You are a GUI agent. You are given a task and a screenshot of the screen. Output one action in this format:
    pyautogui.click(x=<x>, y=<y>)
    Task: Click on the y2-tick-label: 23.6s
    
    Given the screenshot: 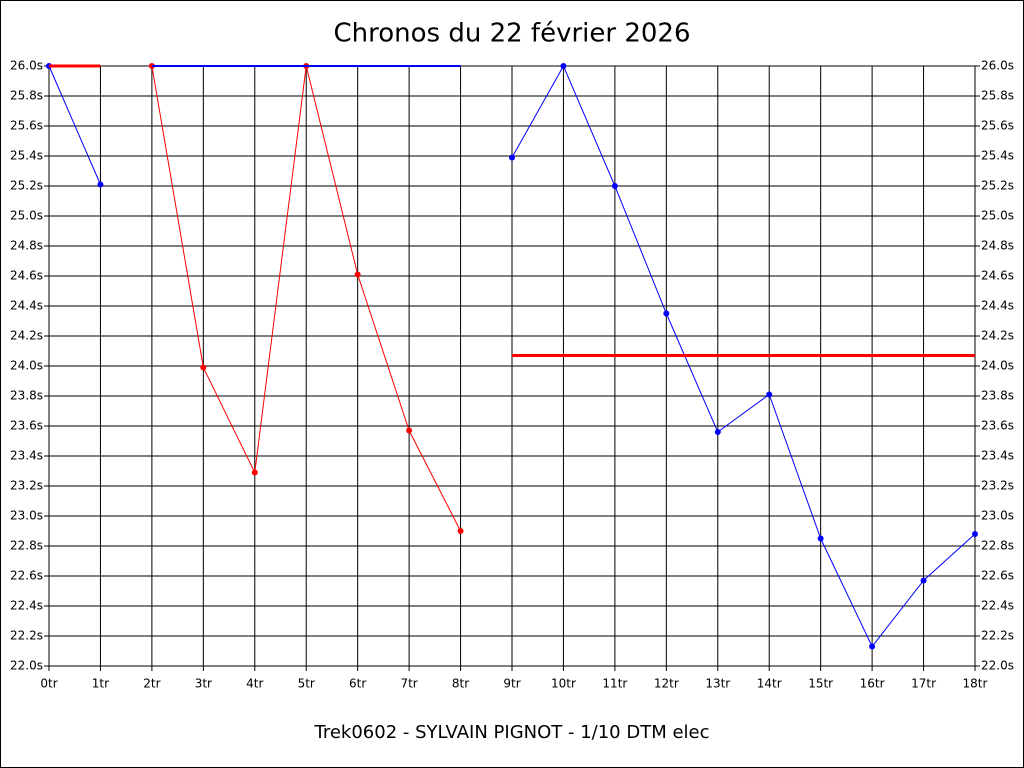 What is the action you would take?
    pyautogui.click(x=997, y=426)
    